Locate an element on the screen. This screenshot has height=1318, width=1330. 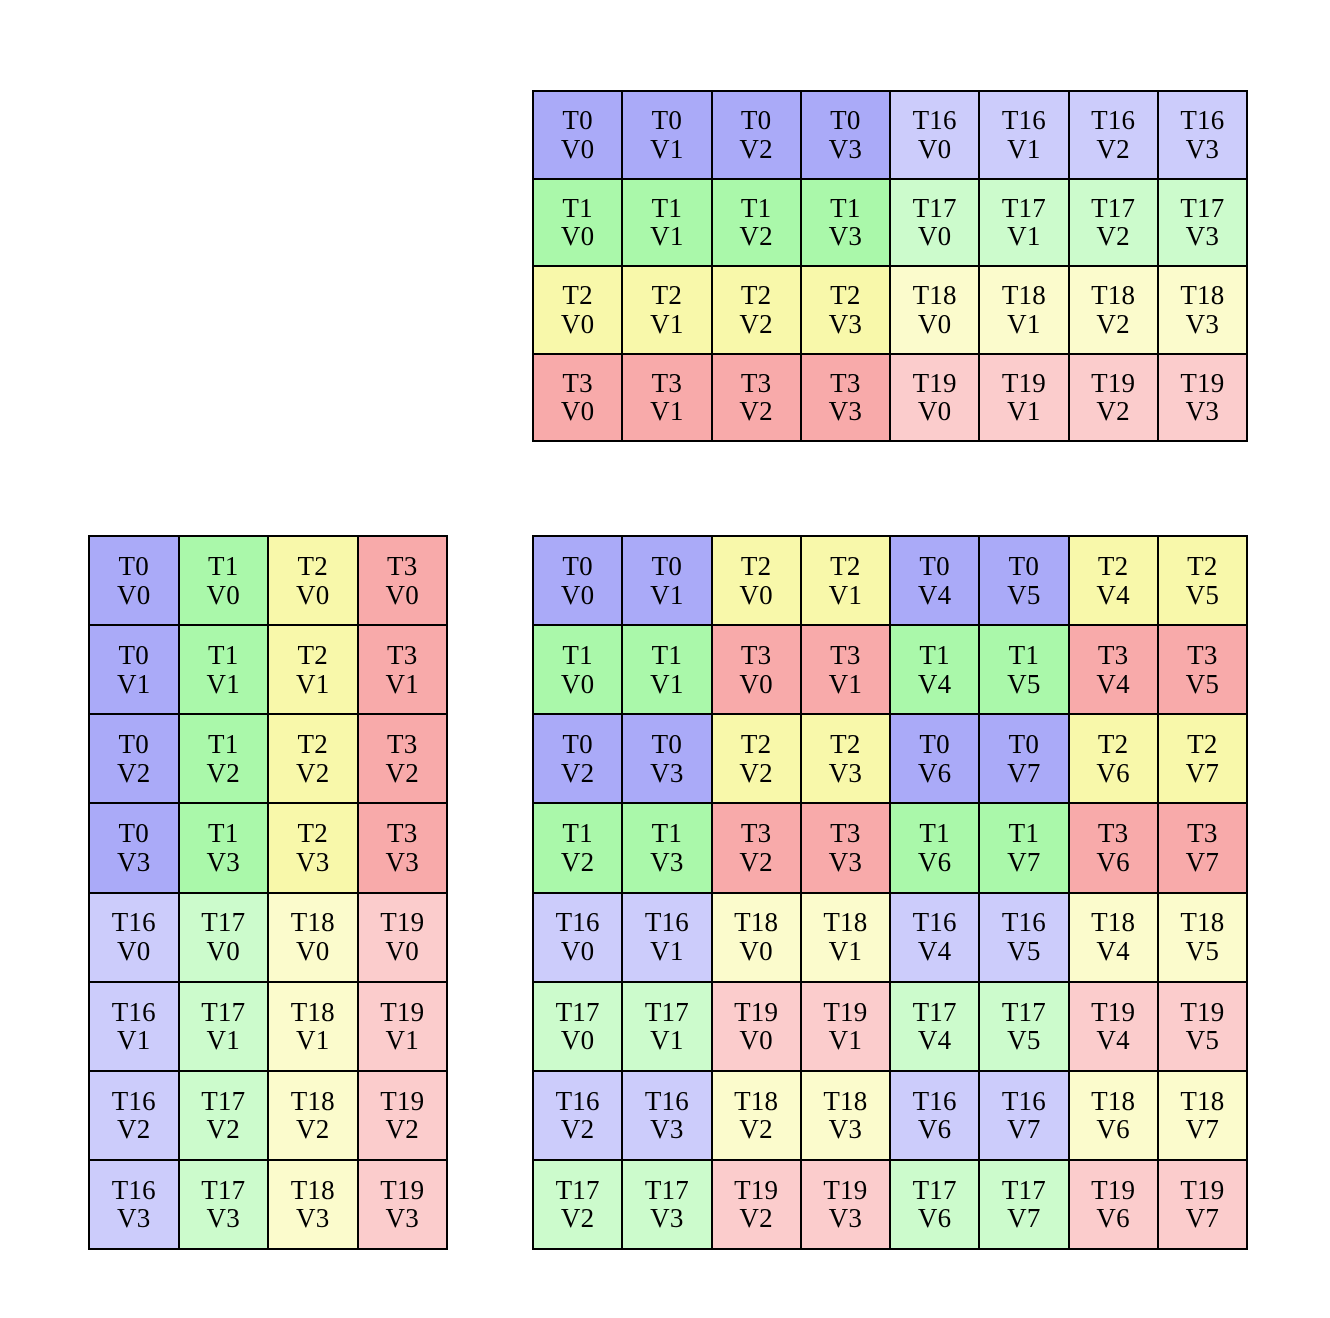
cell: T16 V7 is located at coordinates (1024, 1115).